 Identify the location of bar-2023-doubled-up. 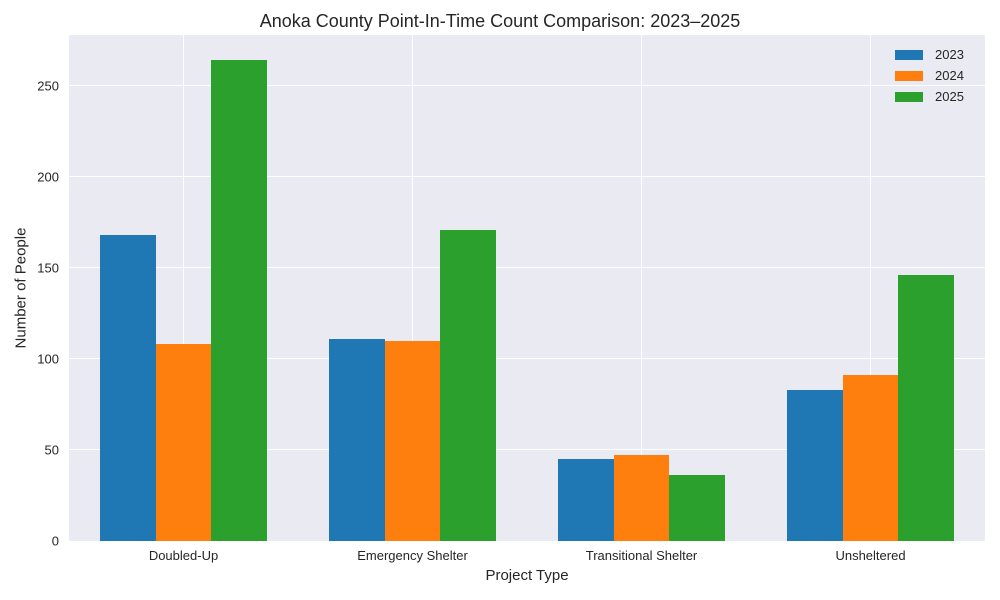
(128, 388).